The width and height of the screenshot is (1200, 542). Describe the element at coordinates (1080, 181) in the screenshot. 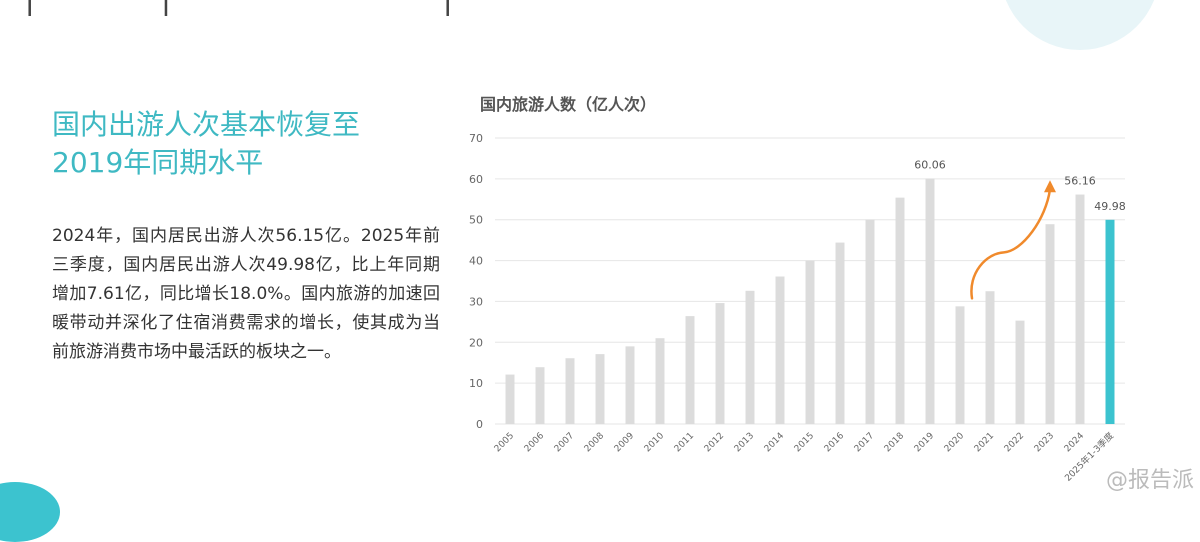

I see `data-label-2024: 56.16` at that location.